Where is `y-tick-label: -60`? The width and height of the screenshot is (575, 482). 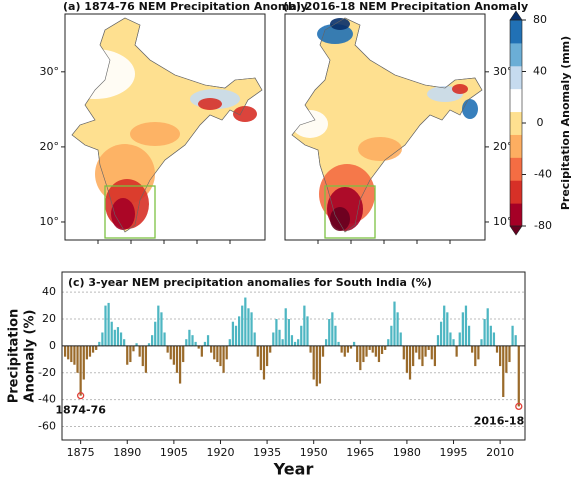 y-tick-label: -60 is located at coordinates (47, 426).